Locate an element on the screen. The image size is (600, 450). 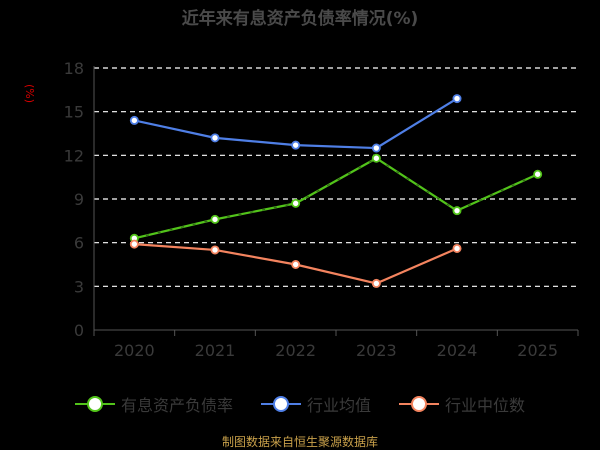
x-tick-label: 2021 is located at coordinates (215, 350).